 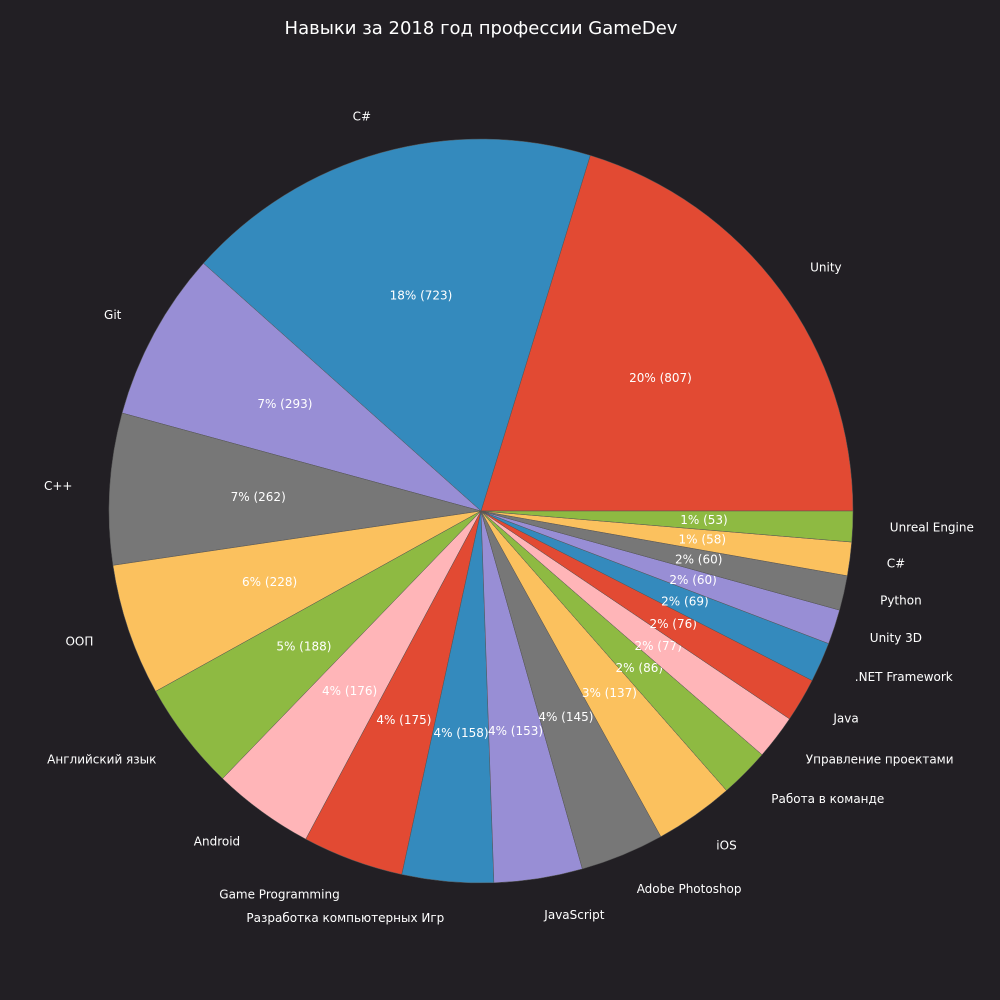 What do you see at coordinates (657, 646) in the screenshot?
I see `slice-pct-label-13: 2% (77)` at bounding box center [657, 646].